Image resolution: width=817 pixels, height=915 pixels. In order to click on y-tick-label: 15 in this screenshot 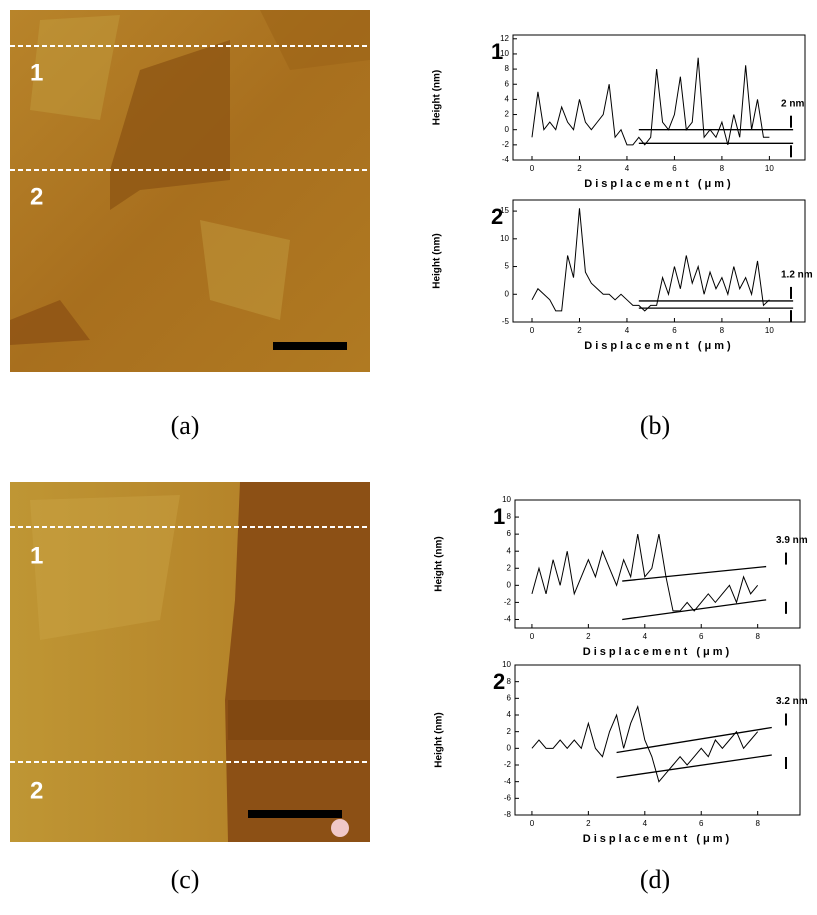, I will do `click(504, 210)`.